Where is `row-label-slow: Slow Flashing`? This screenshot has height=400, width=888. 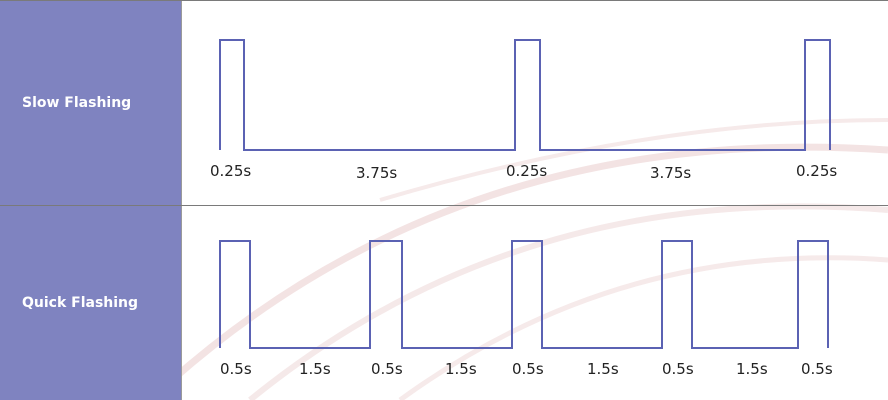
row-label-slow: Slow Flashing is located at coordinates (90, 103).